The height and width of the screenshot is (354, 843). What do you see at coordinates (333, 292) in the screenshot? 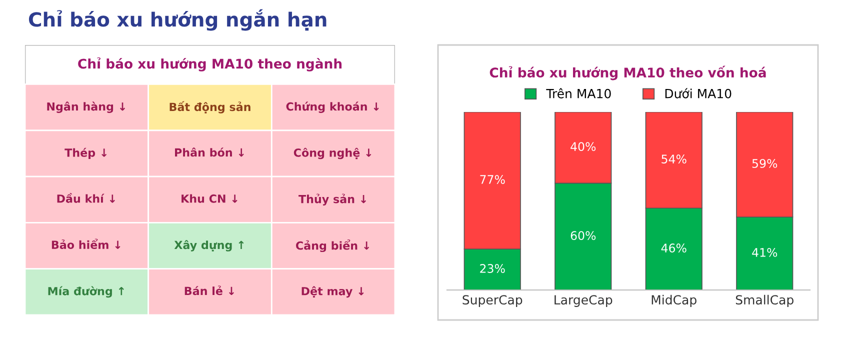
I see `category-label: Dệt may ↓` at bounding box center [333, 292].